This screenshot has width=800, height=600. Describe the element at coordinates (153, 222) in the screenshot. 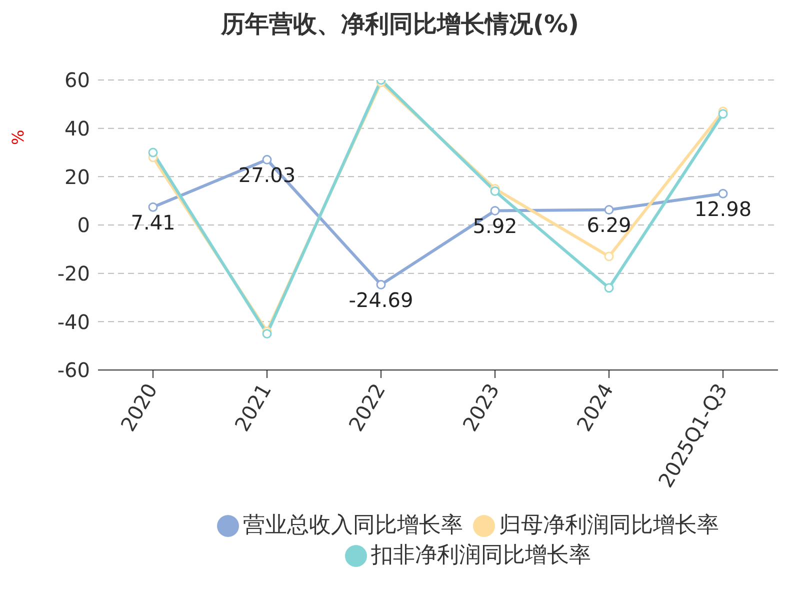

I see `data-label: 7.41` at that location.